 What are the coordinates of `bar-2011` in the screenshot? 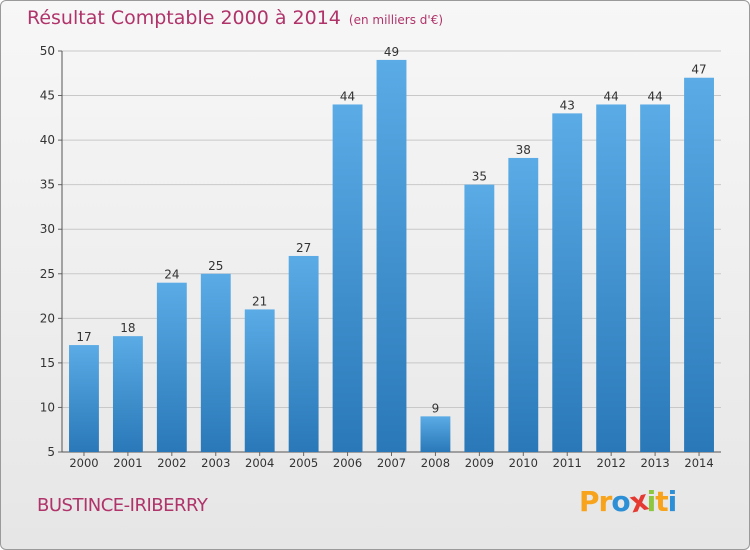 It's located at (567, 282).